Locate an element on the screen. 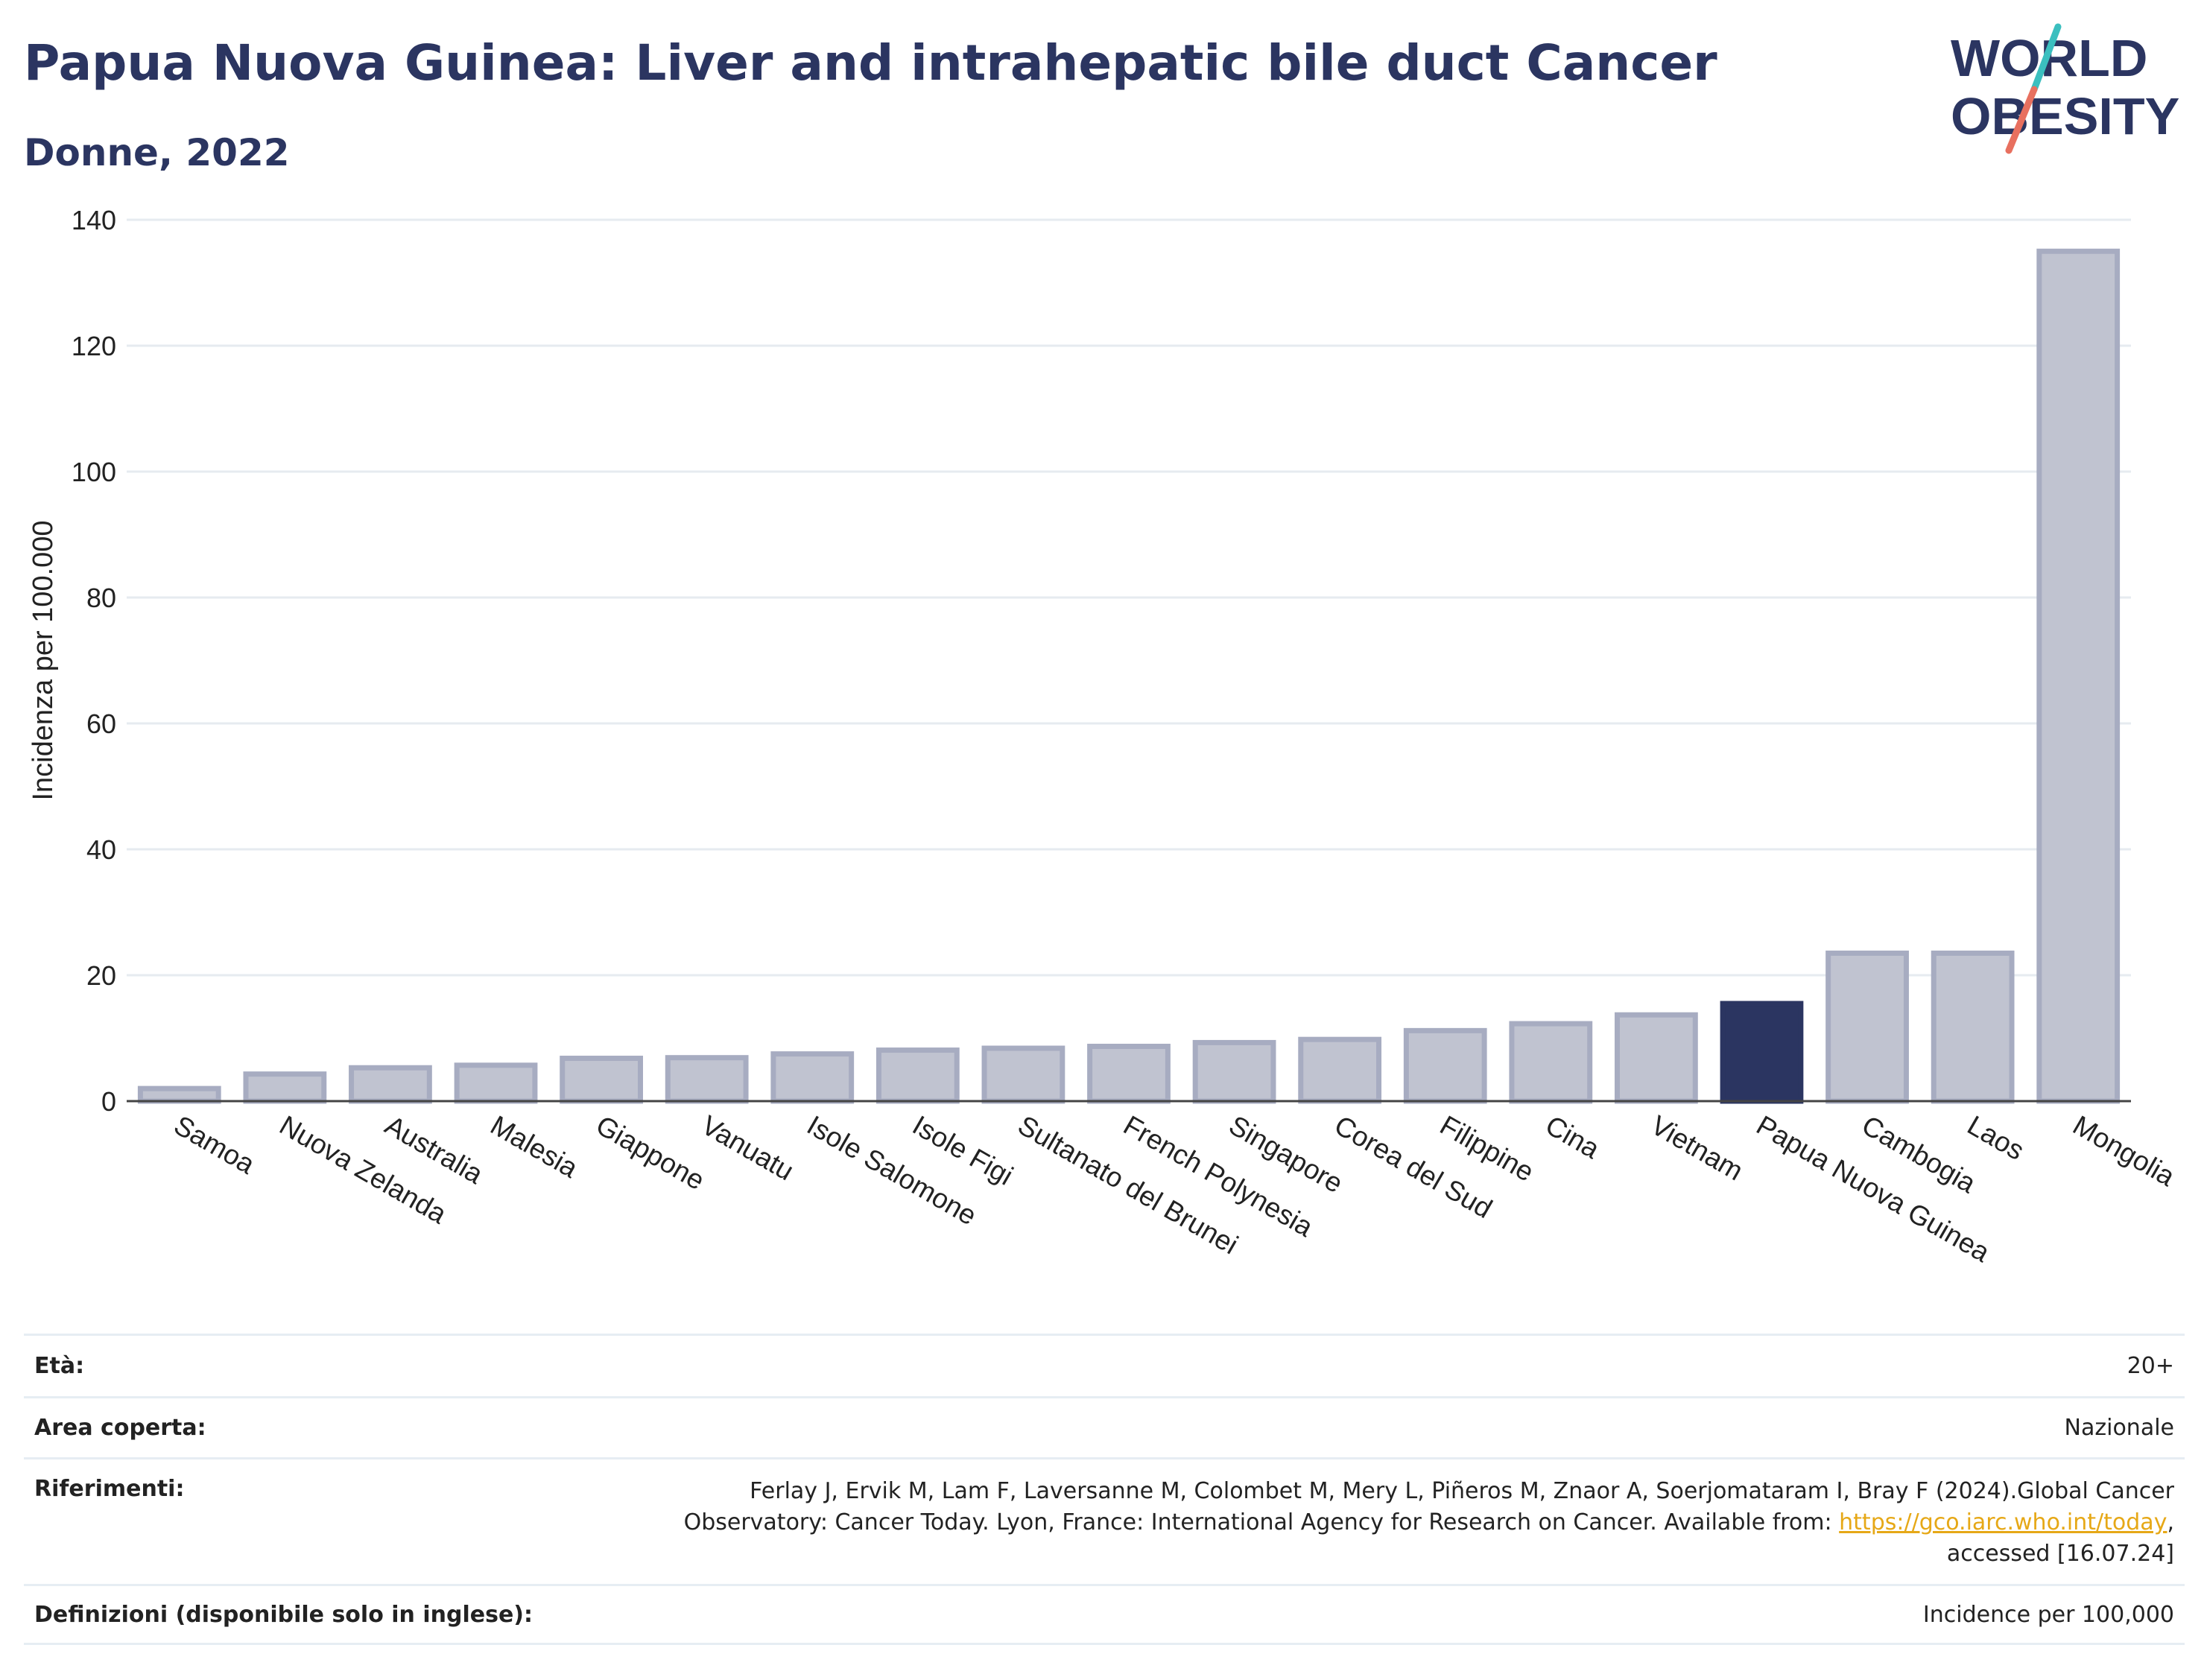 This screenshot has height=1680, width=2204. chart-subtitle: Donne, 2022 is located at coordinates (157, 152).